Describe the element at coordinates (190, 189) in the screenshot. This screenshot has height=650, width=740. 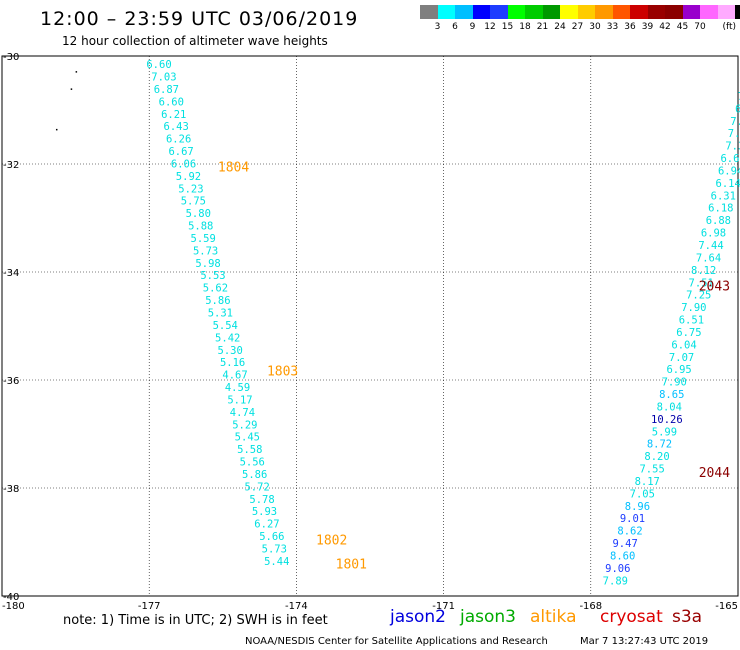
I see `swh-value: 5.23` at that location.